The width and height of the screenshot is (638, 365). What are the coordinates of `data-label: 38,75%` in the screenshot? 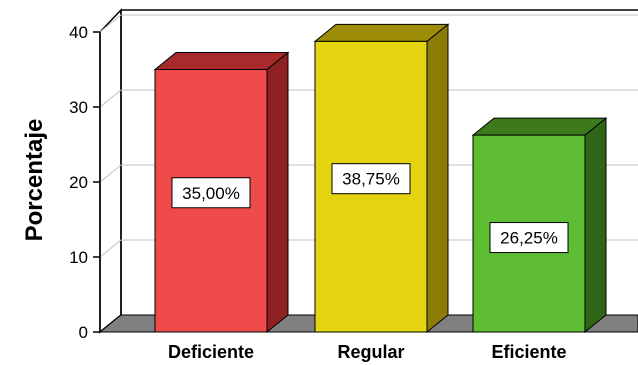 It's located at (371, 179).